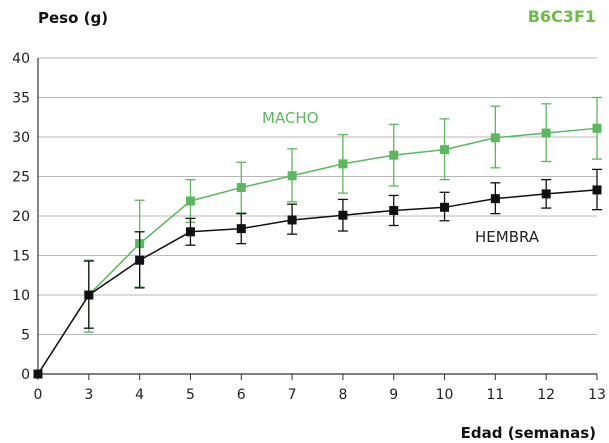 The image size is (609, 443). Describe the element at coordinates (88, 395) in the screenshot. I see `x-tick-label: 3` at that location.